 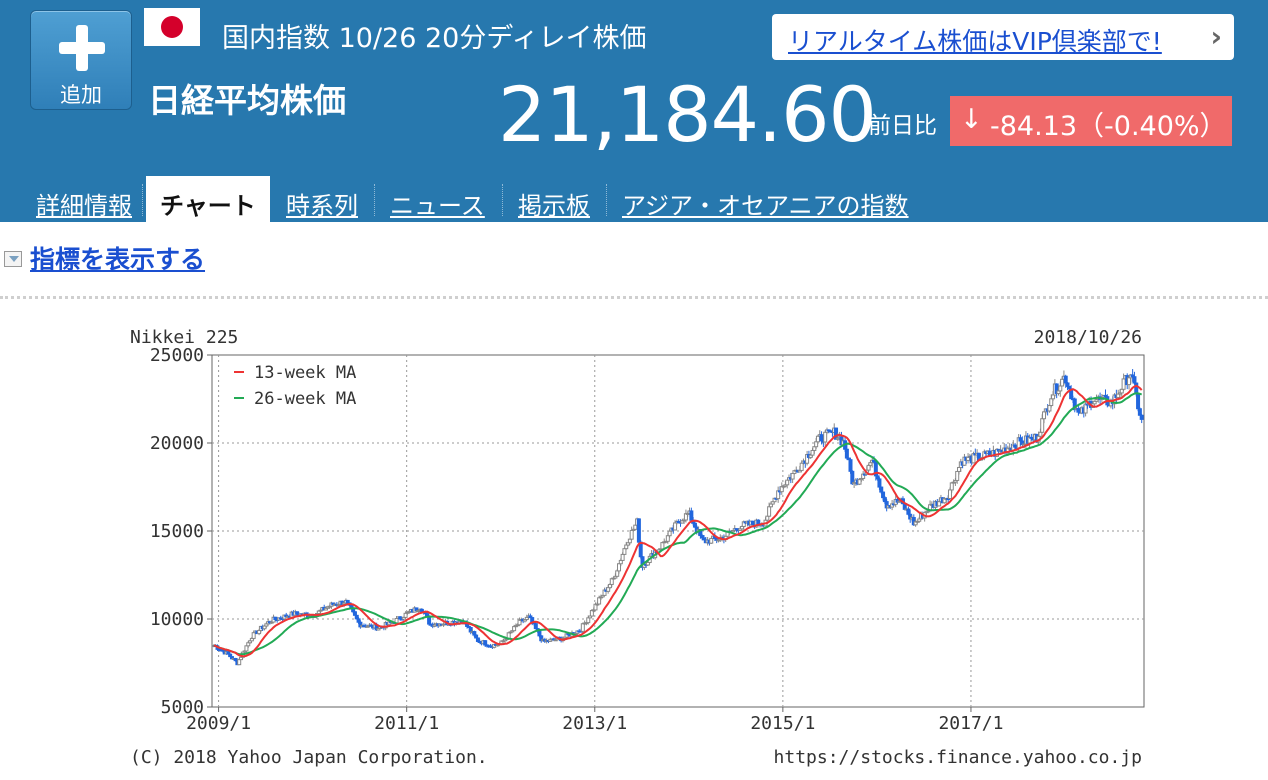 I want to click on market-info: 国内指数 10/26 20分ディレイ株価, so click(x=434, y=38).